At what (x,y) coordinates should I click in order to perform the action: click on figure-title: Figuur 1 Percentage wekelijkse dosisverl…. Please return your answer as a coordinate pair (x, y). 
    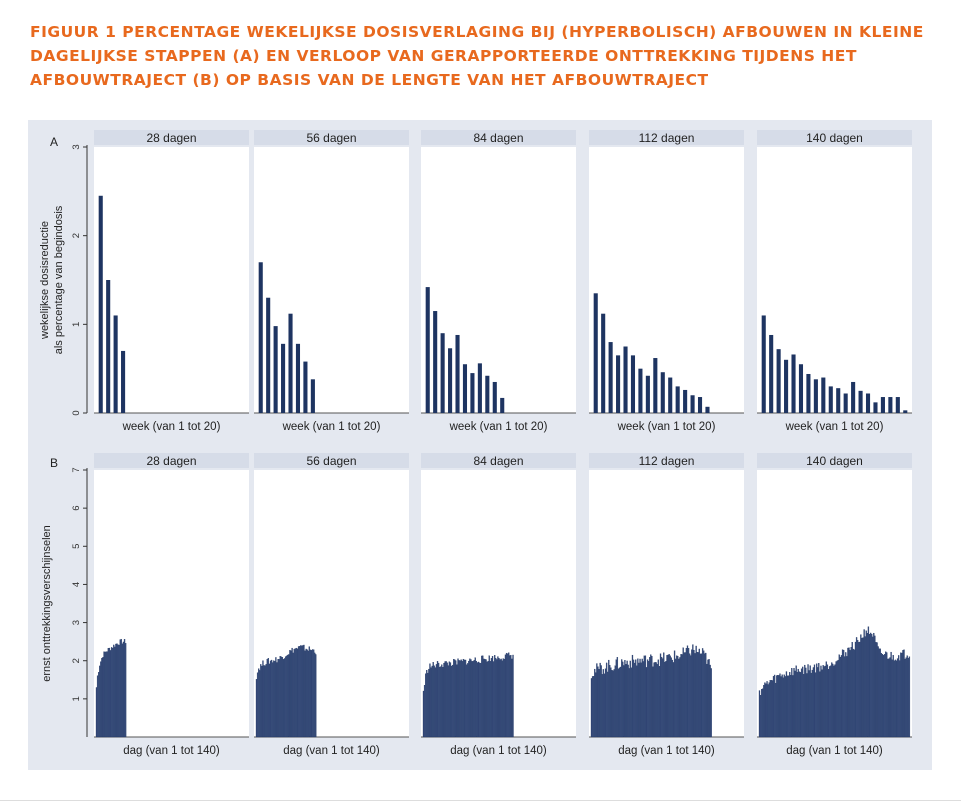
    Looking at the image, I should click on (477, 56).